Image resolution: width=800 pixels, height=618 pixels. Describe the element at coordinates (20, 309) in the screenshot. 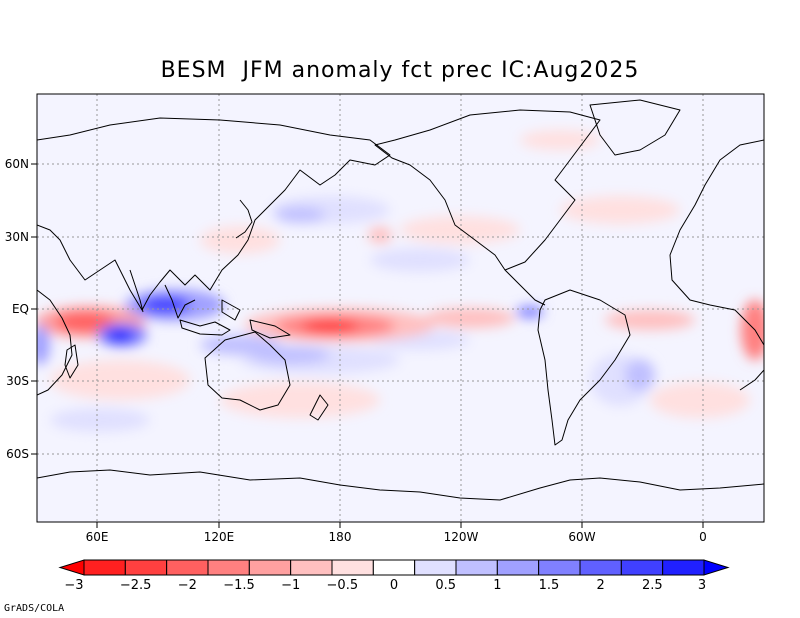

I see `lat-label-eq: EQ` at that location.